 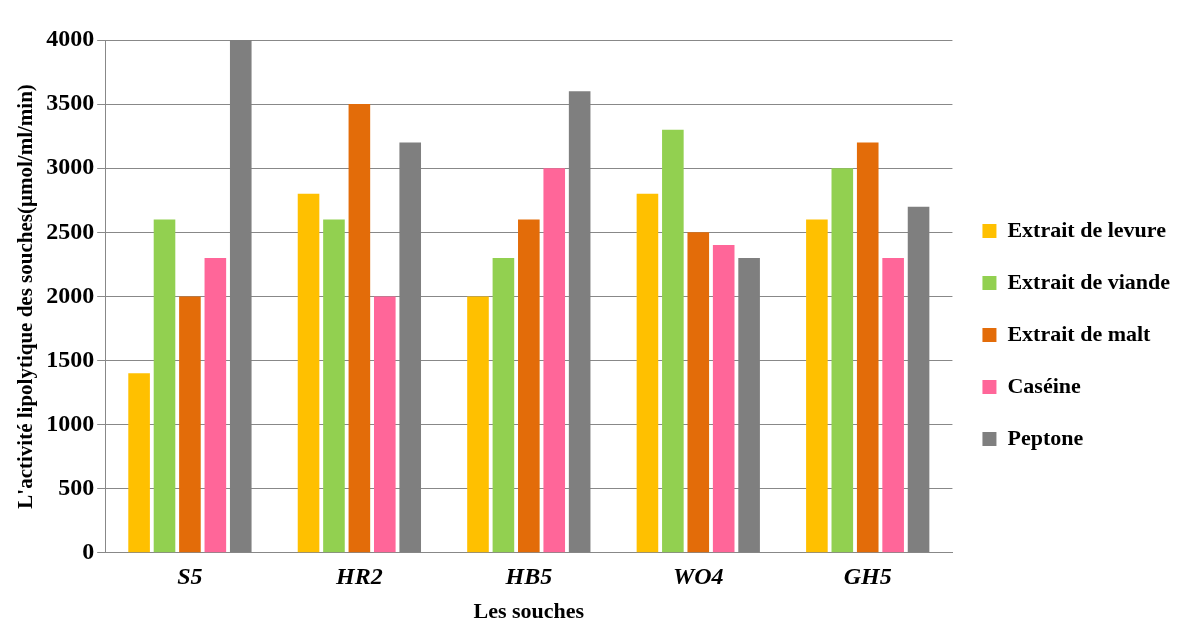 I want to click on legend-label: Peptone, so click(x=1045, y=437).